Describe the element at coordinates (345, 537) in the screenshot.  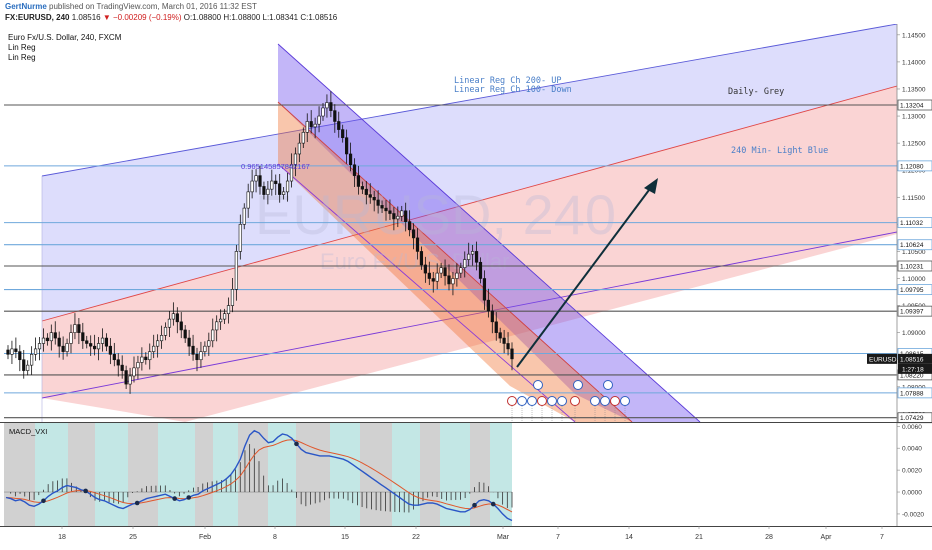
I see `time-tick-label: 15` at that location.